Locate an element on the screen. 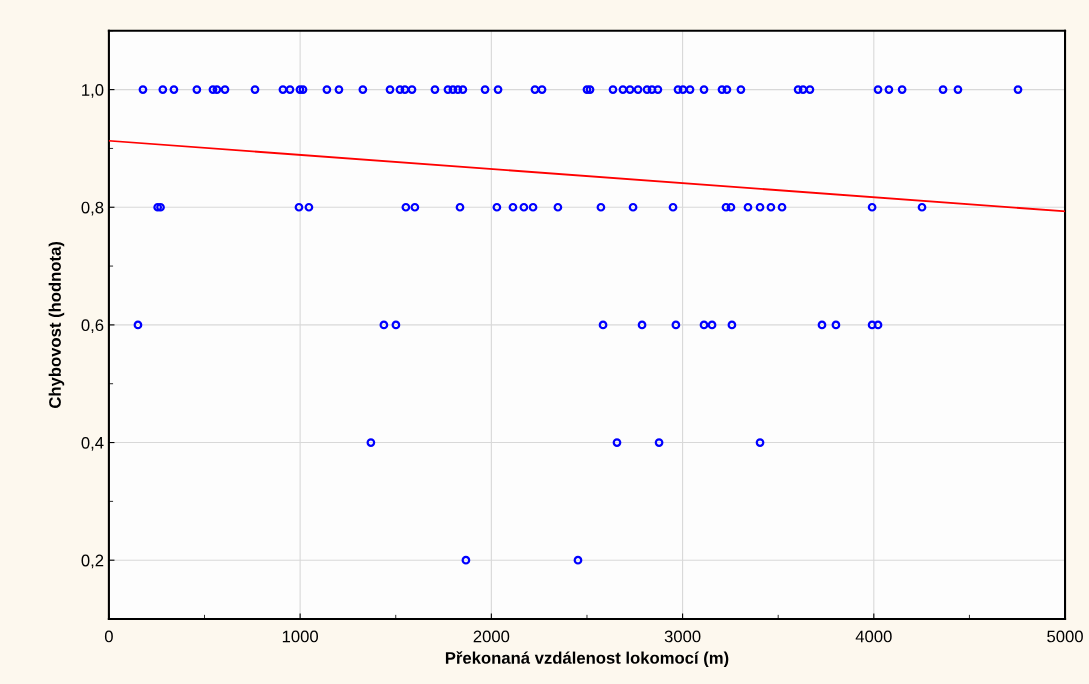 This screenshot has height=684, width=1089. x-axis-title: Překonaná vzdálenost lokomocí (m) is located at coordinates (587, 659).